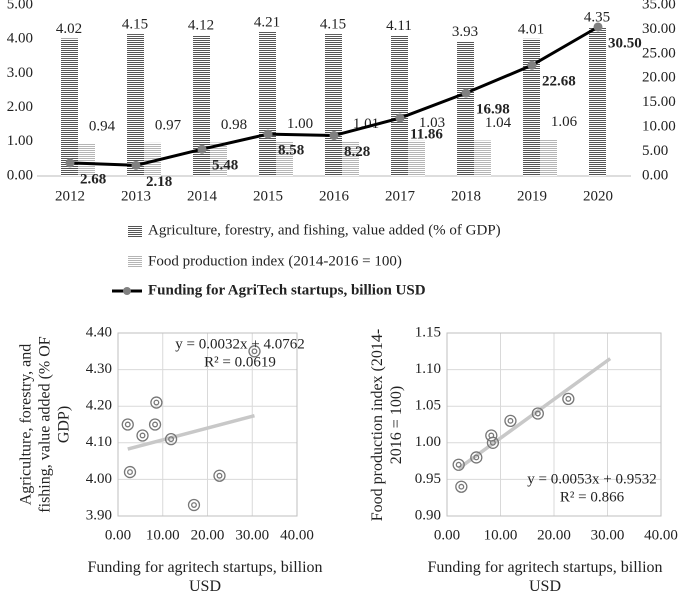  What do you see at coordinates (465, 32) in the screenshot?
I see `data-label: 3.93` at bounding box center [465, 32].